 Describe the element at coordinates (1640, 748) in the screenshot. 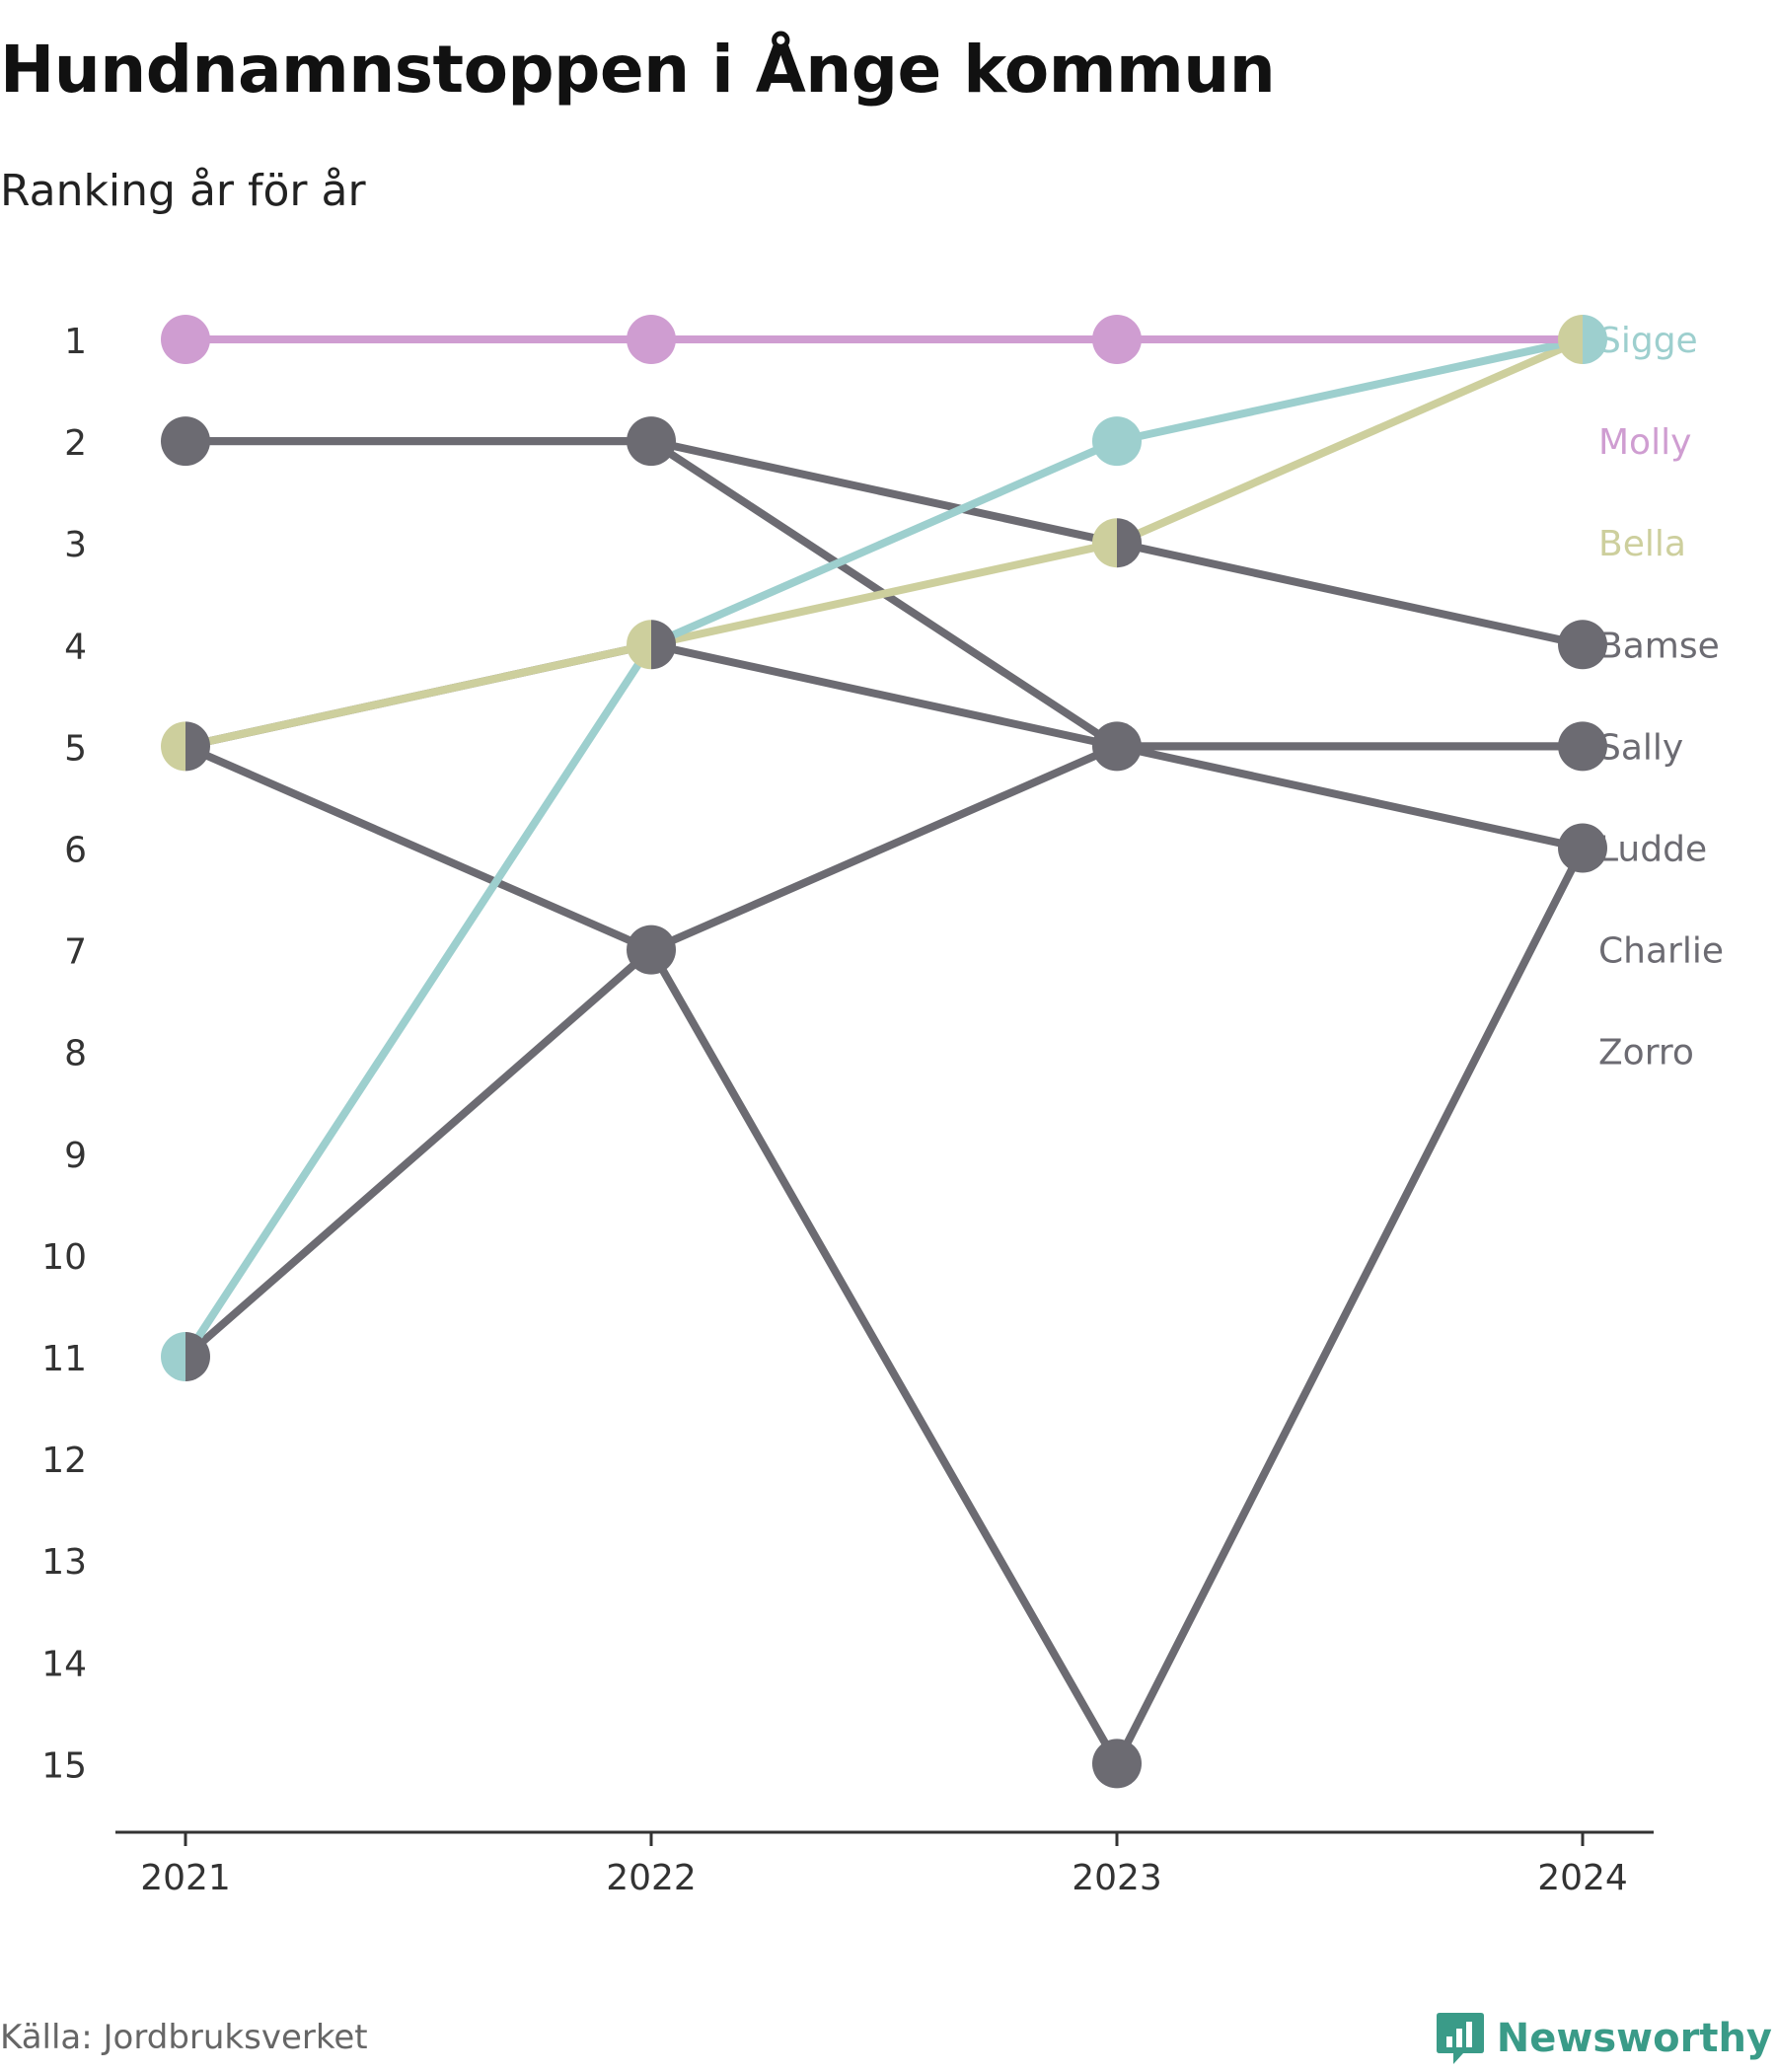

I see `end-label-sally: Sally` at that location.